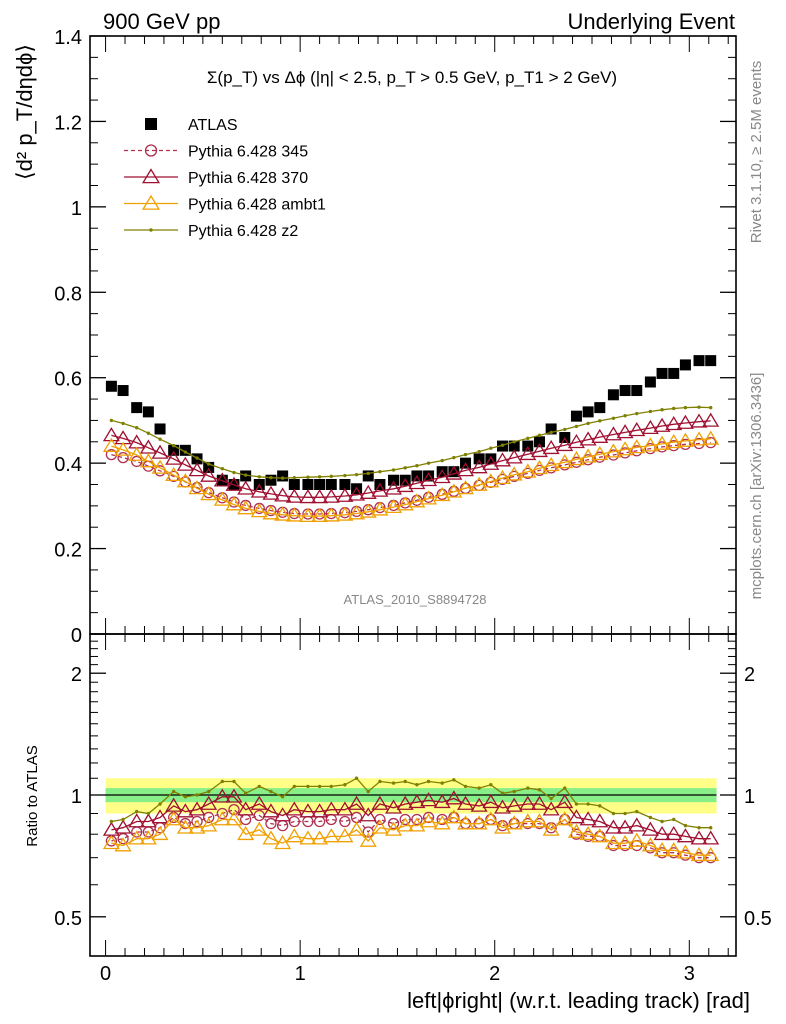 This screenshot has width=786, height=1024. What do you see at coordinates (243, 231) in the screenshot?
I see `legend-label-pythia-6-428-z2: Pythia 6.428 z2` at bounding box center [243, 231].